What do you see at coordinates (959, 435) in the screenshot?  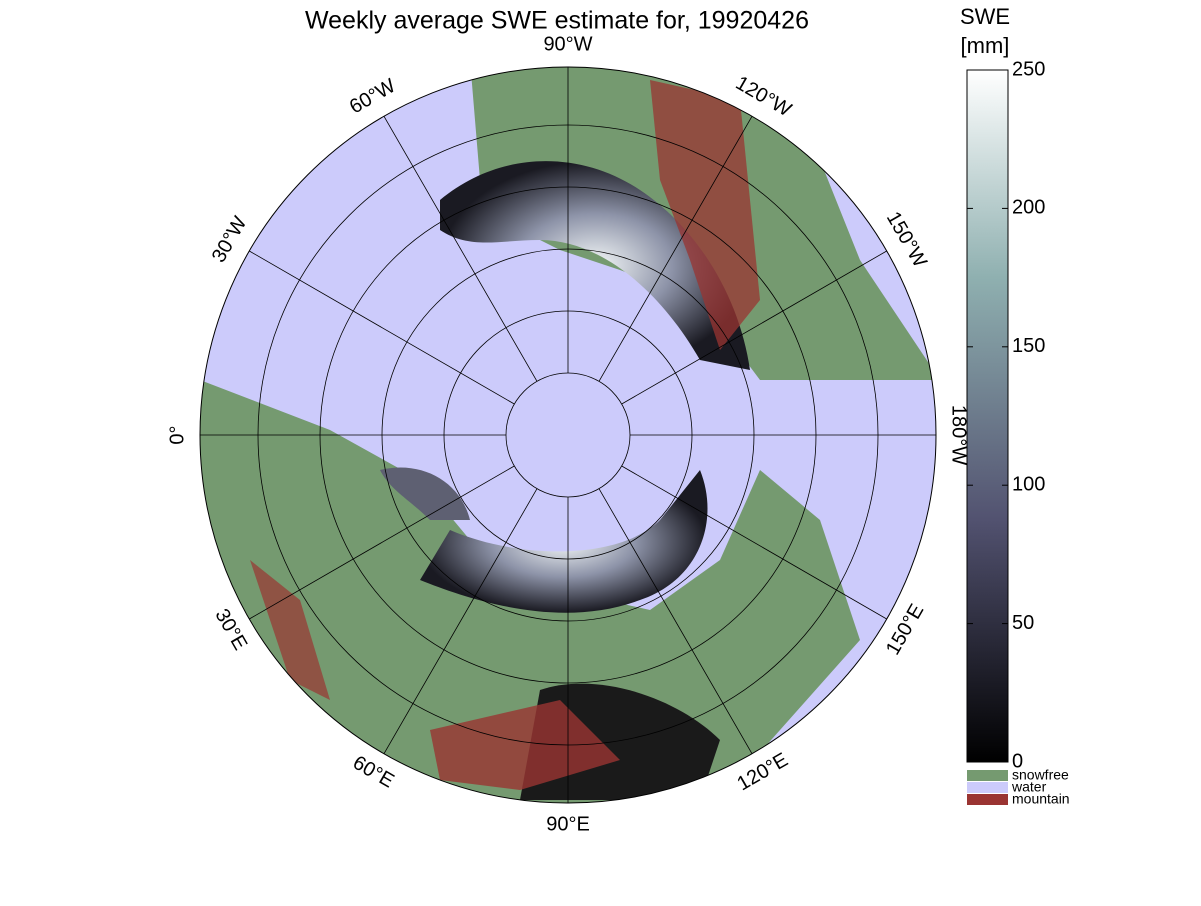 I see `longitude-label: 180°W` at bounding box center [959, 435].